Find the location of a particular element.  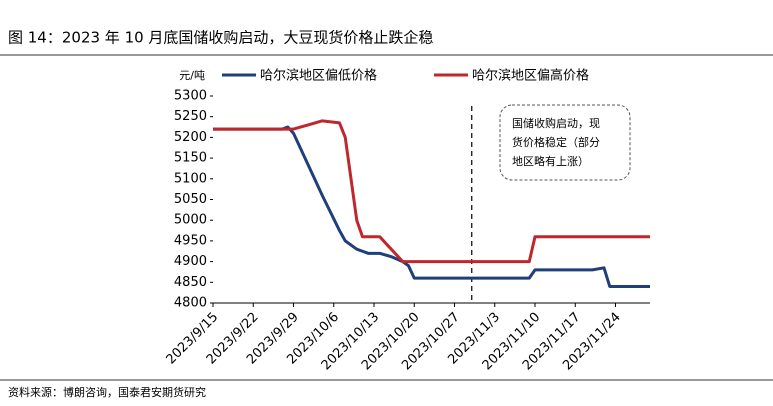

legend-label: 哈尔滨地区偏低价格 is located at coordinates (318, 76).